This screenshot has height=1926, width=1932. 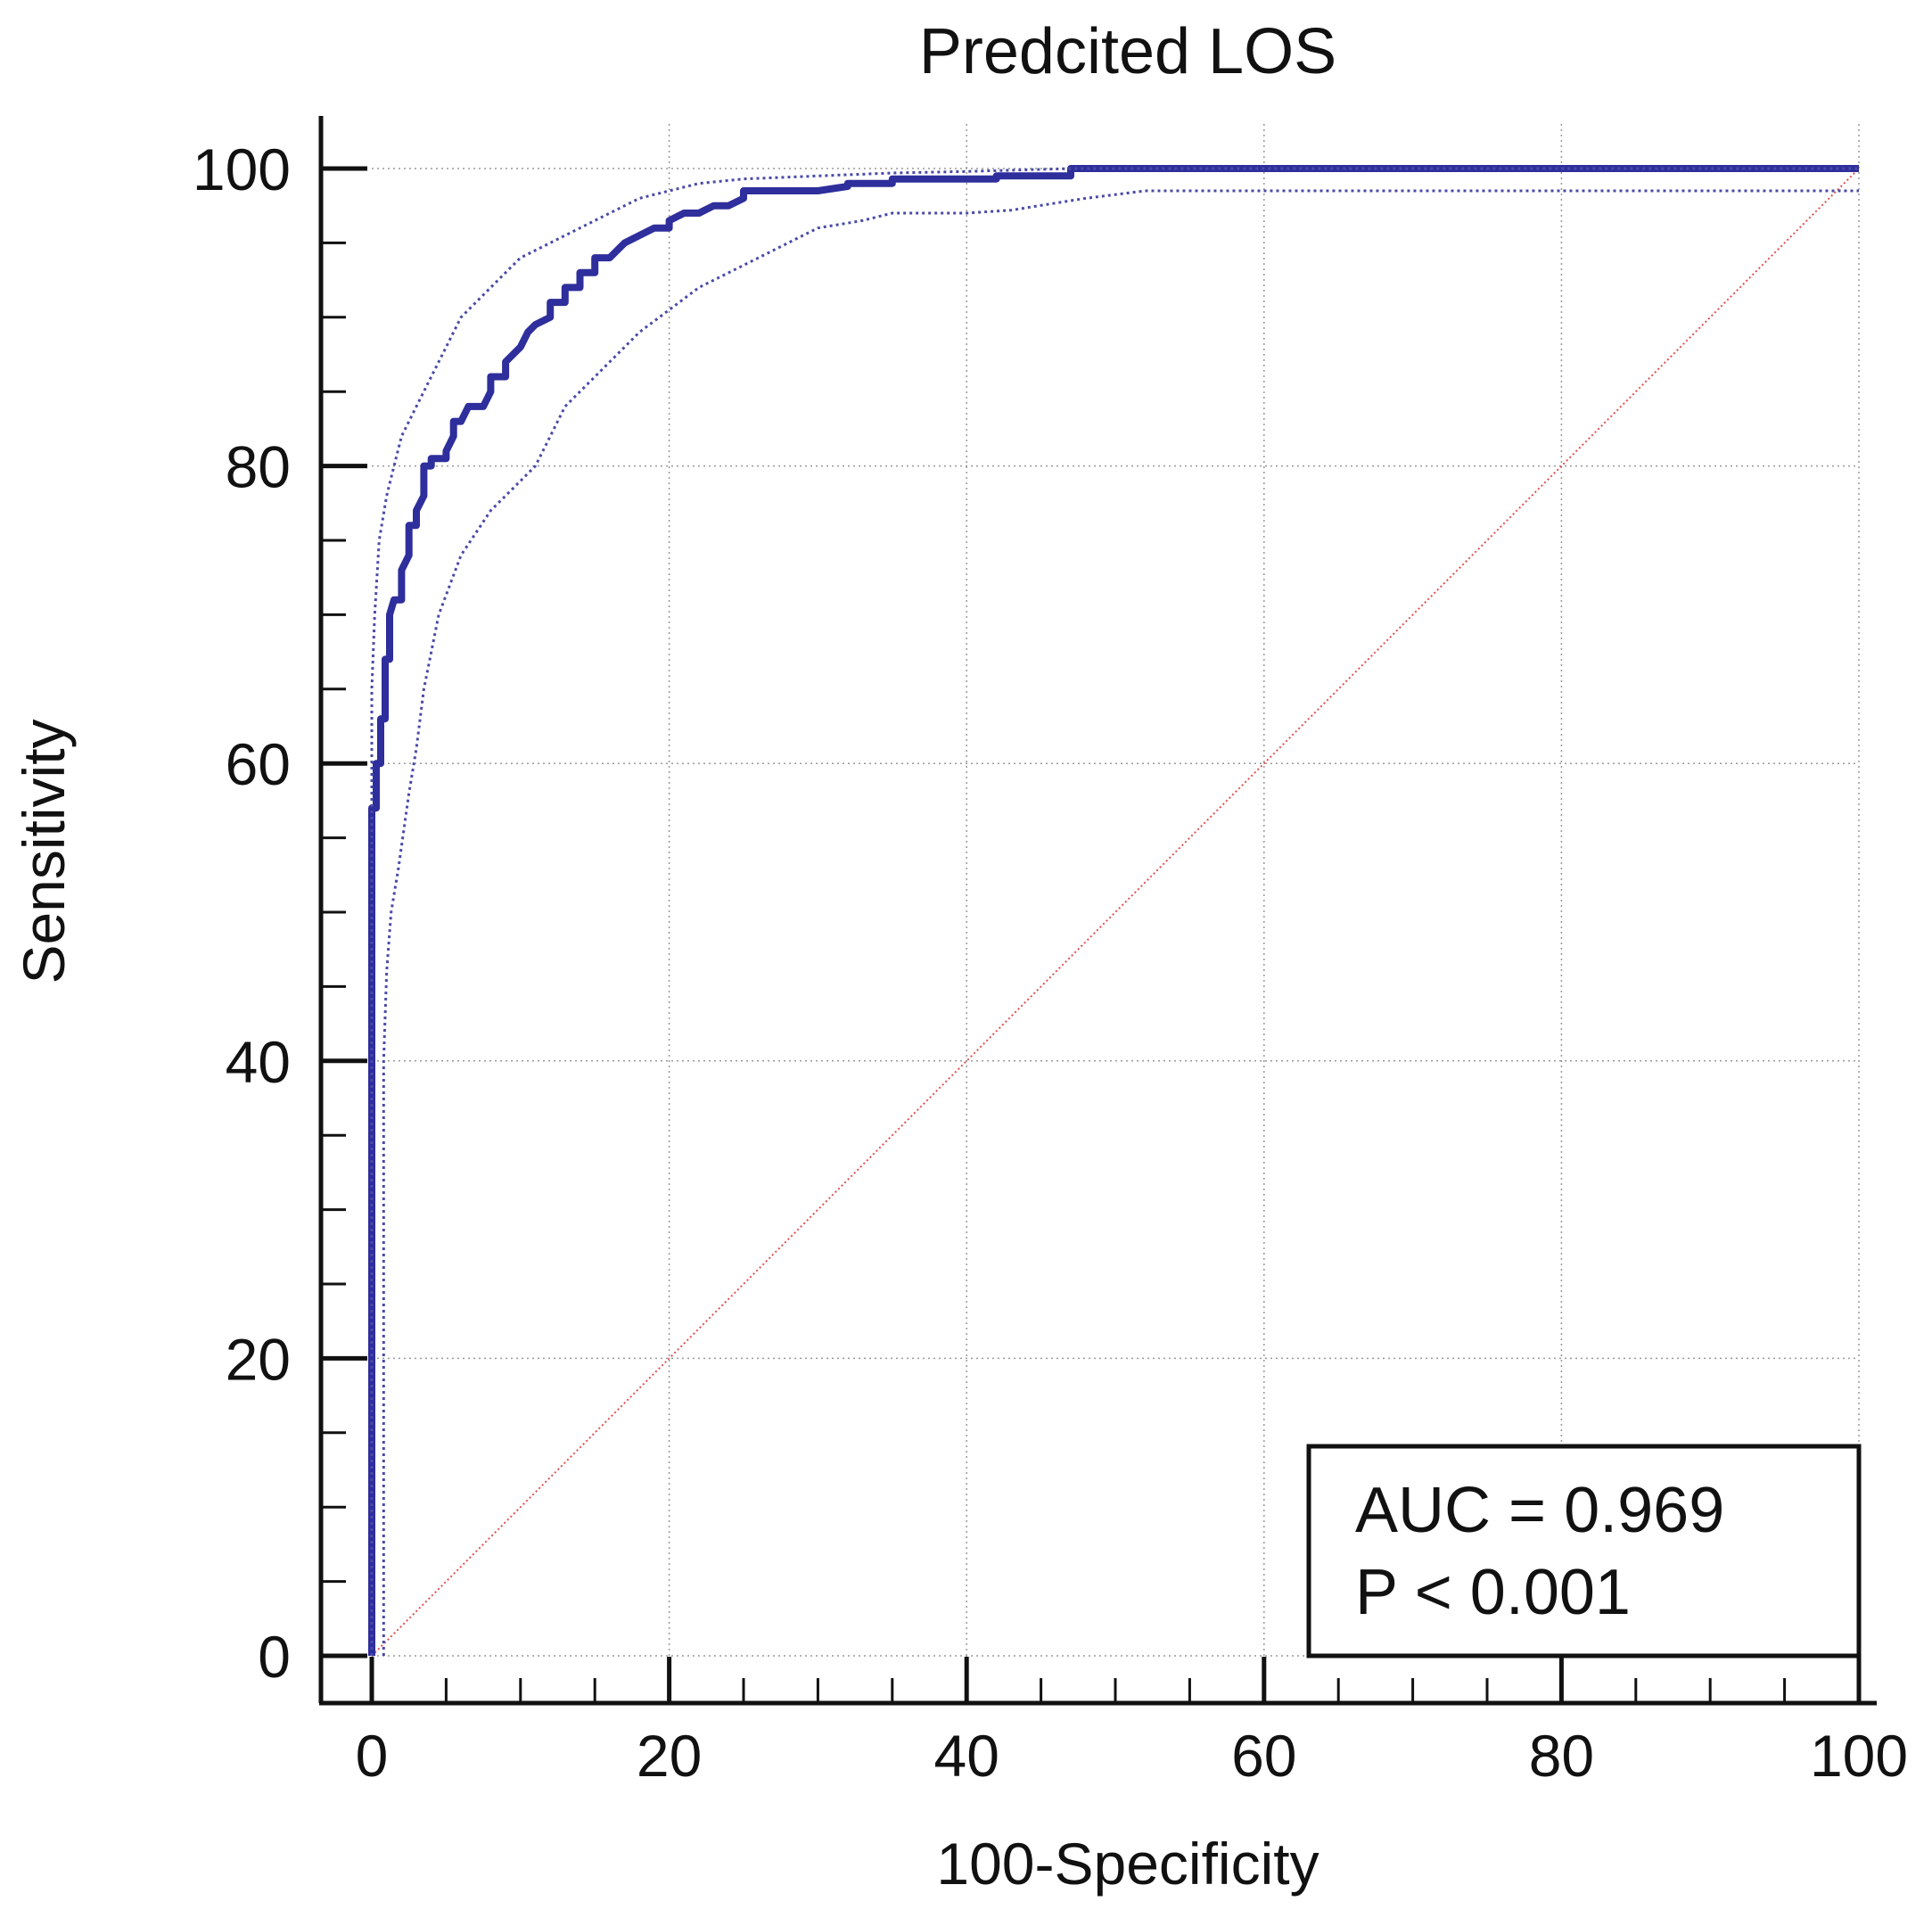 I want to click on chart-title: Predcited LOS, so click(x=1127, y=51).